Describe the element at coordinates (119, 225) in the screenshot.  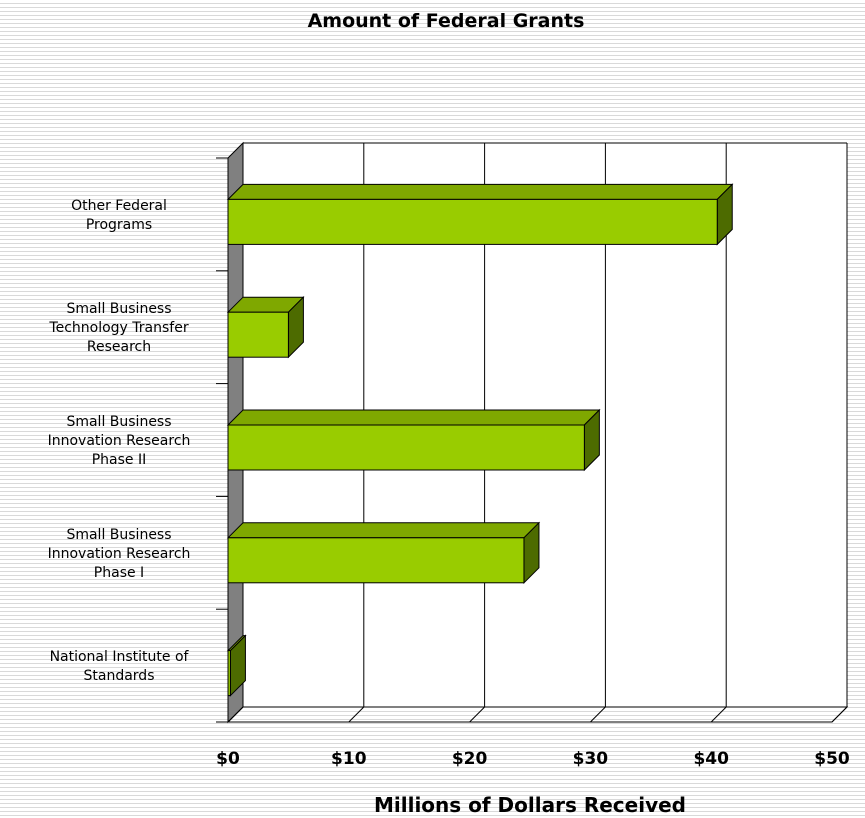
I see `category-label: Programs` at that location.